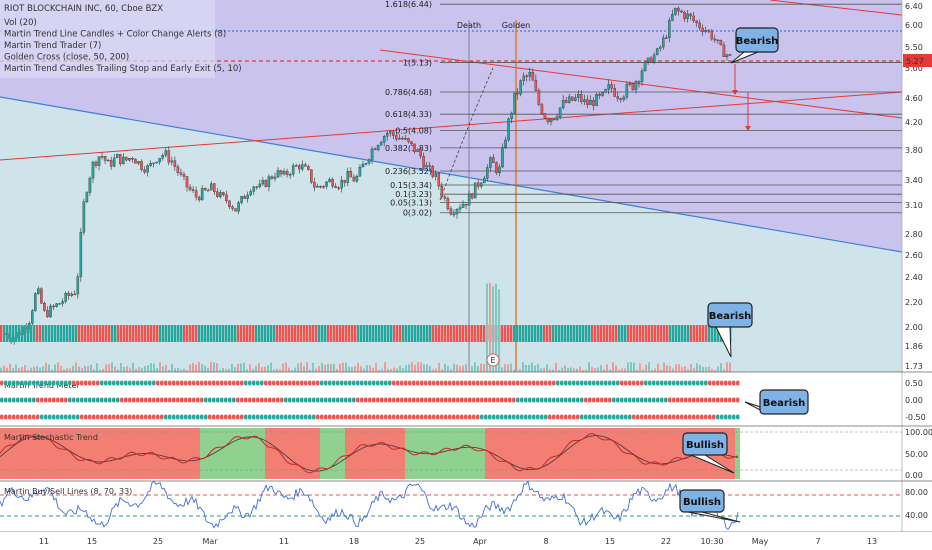 The height and width of the screenshot is (550, 932). I want to click on trend-meter-tick: 0.50, so click(914, 383).